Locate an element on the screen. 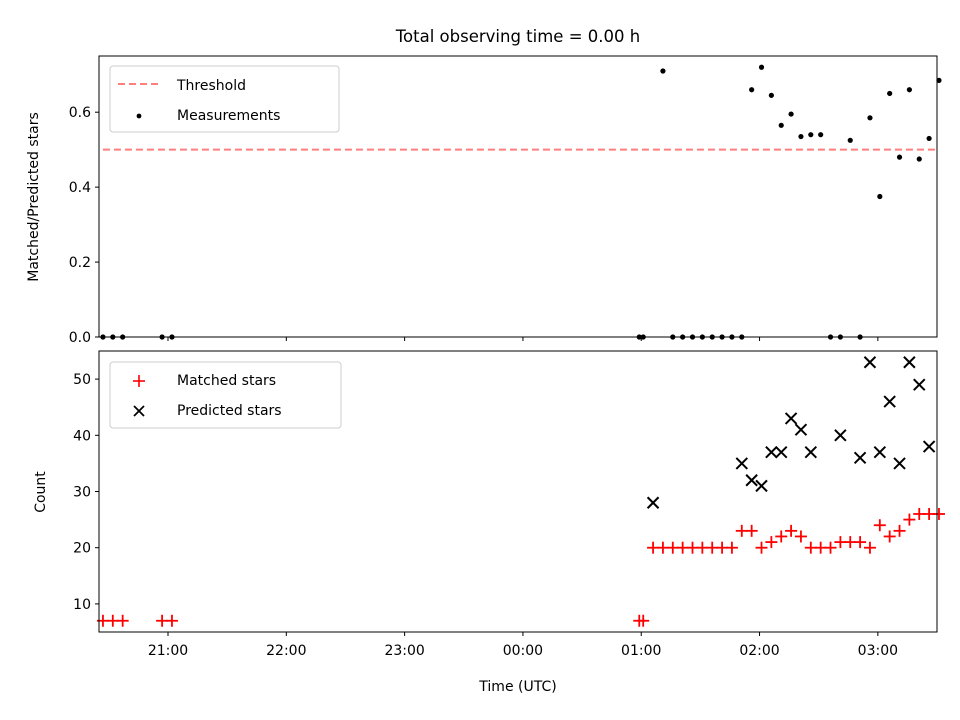 Image resolution: width=960 pixels, height=720 pixels. legend-predicted-swatch is located at coordinates (139, 411).